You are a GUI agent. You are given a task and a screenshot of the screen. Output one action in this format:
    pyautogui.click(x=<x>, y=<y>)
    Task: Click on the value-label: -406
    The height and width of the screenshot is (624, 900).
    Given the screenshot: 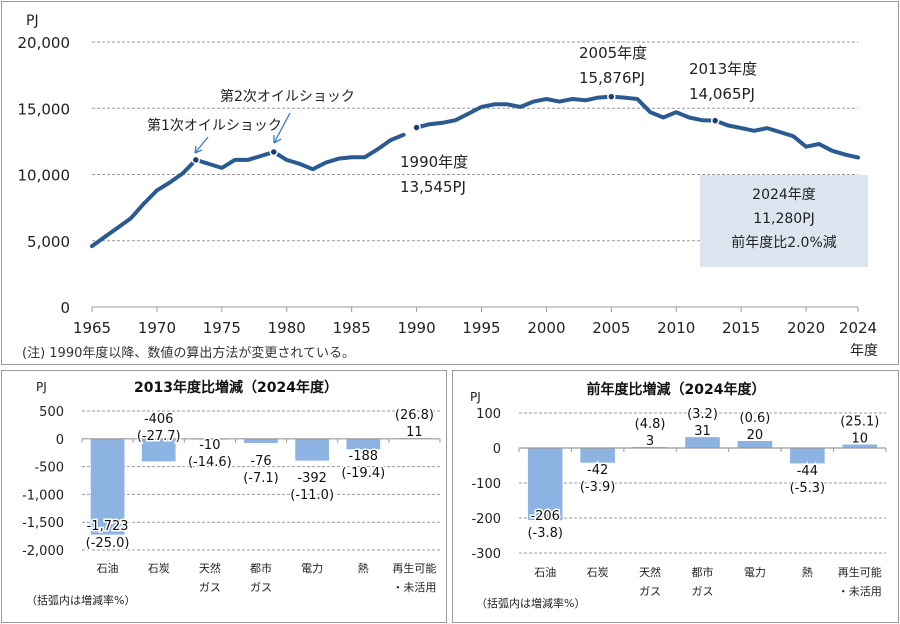 What is the action you would take?
    pyautogui.click(x=159, y=419)
    